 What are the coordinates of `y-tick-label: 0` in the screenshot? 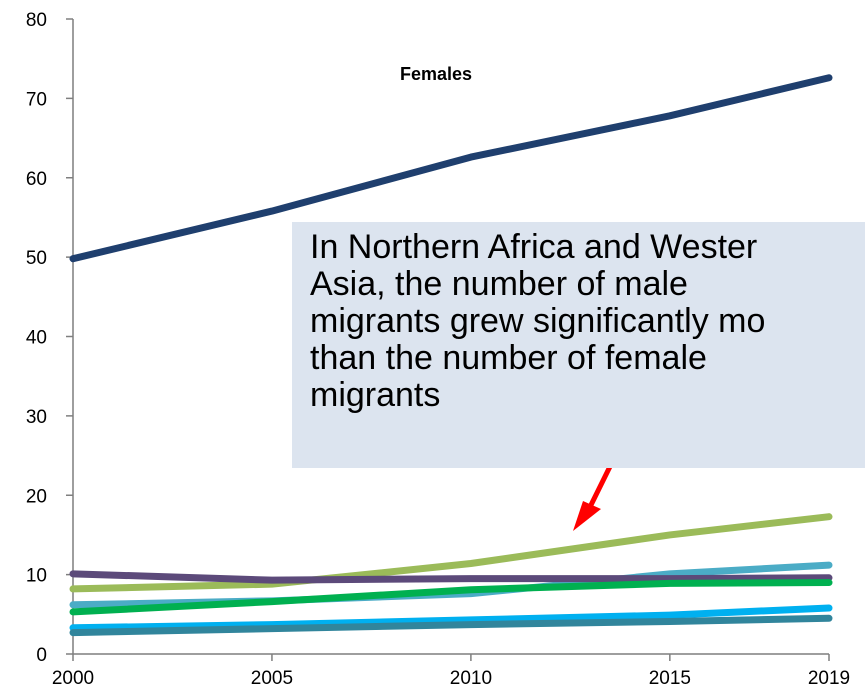 It's located at (41, 655).